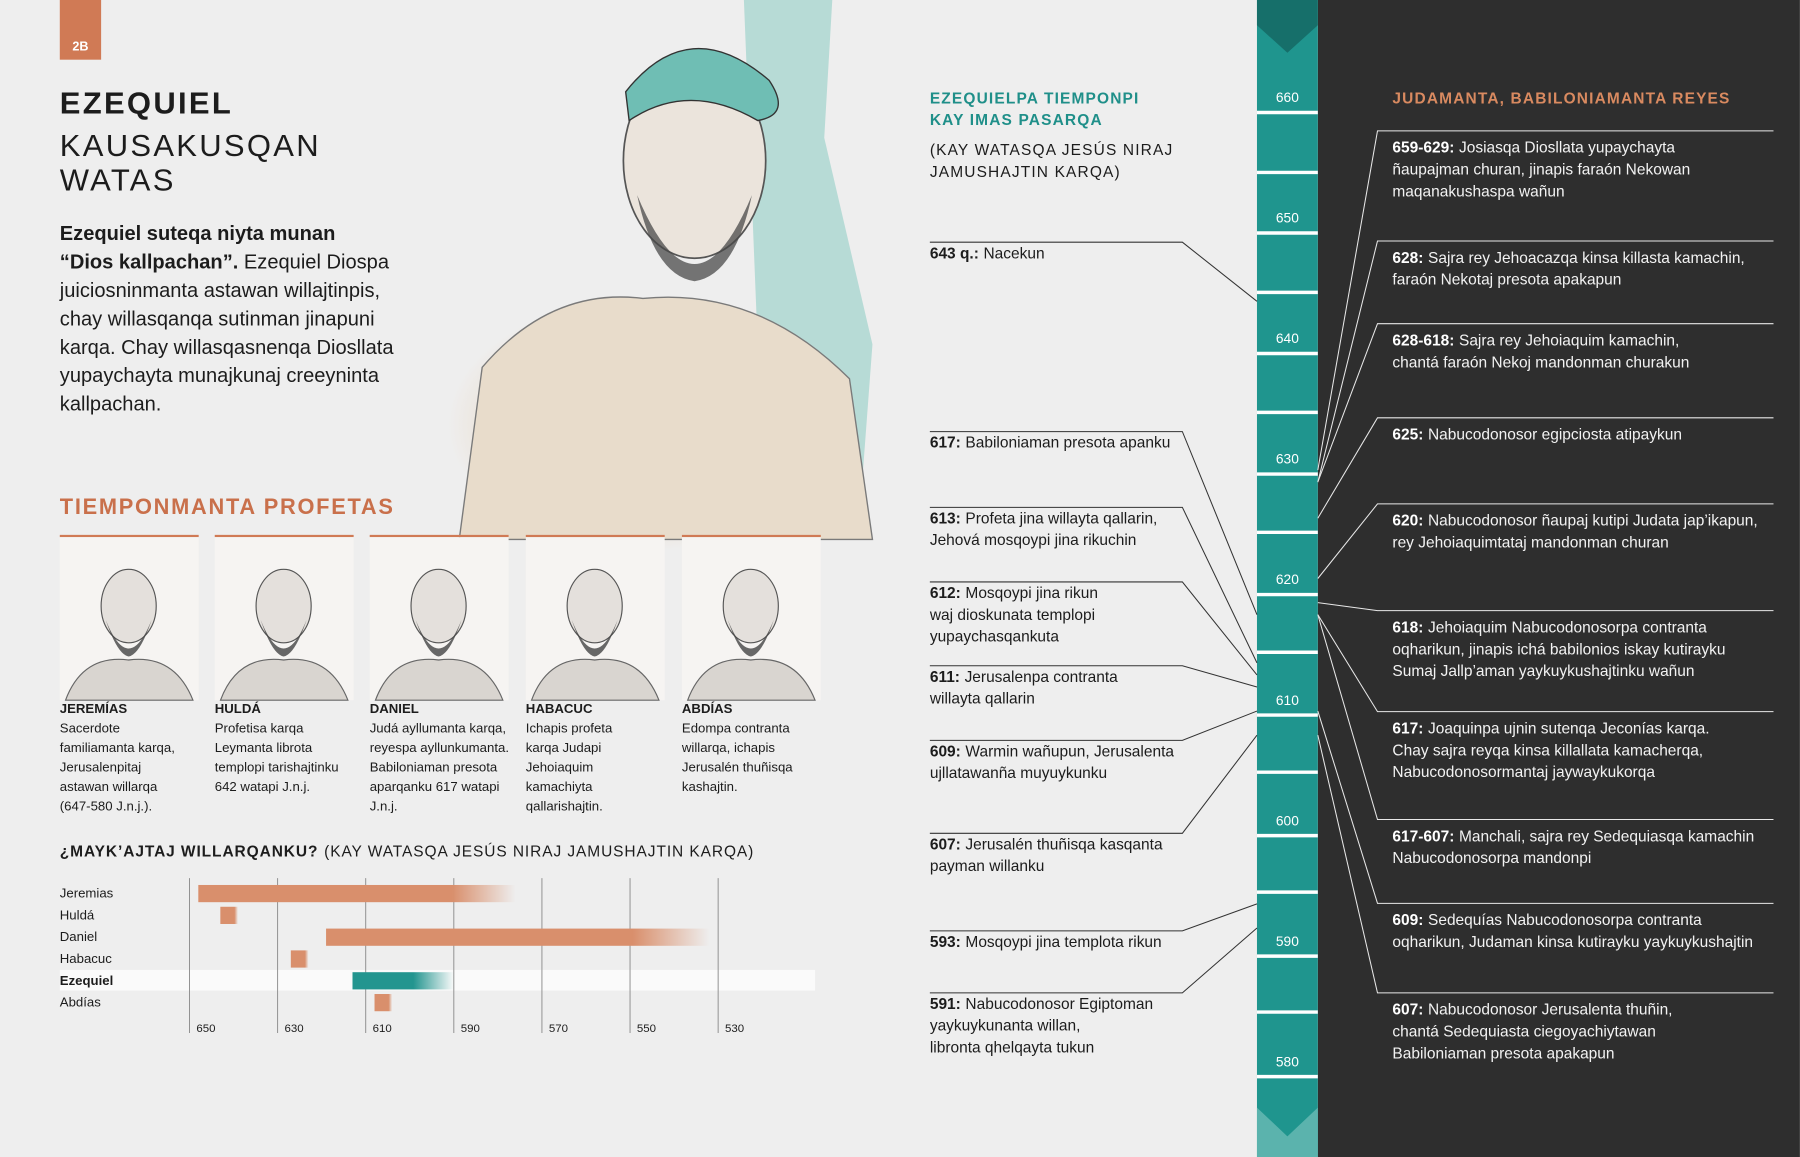  Describe the element at coordinates (564, 805) in the screenshot. I see `prophet-description: qallarishajtin.` at that location.